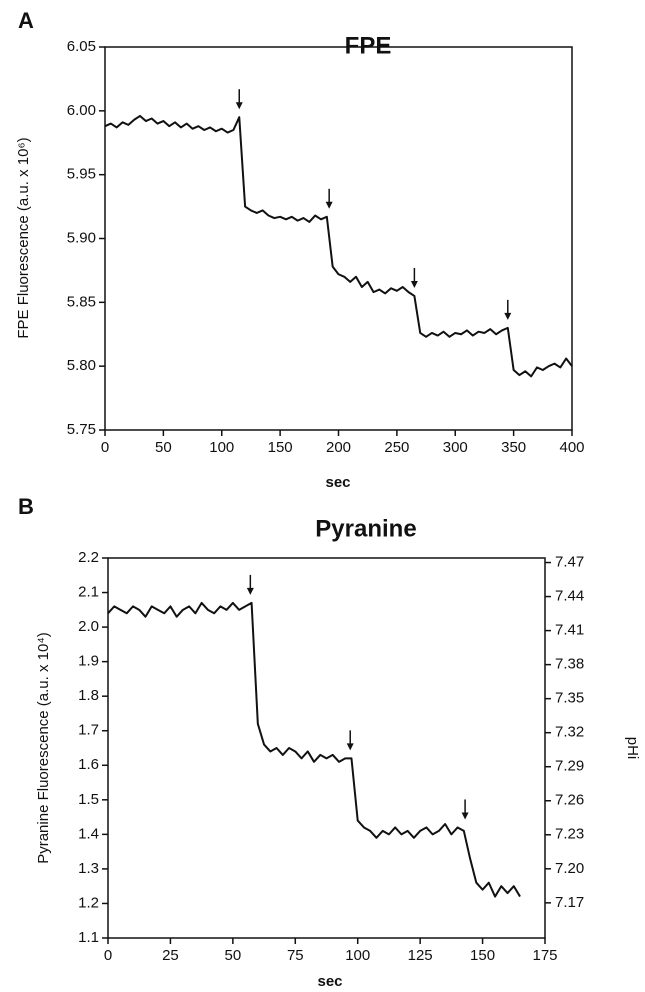  I want to click on panel-label: A, so click(26, 20).